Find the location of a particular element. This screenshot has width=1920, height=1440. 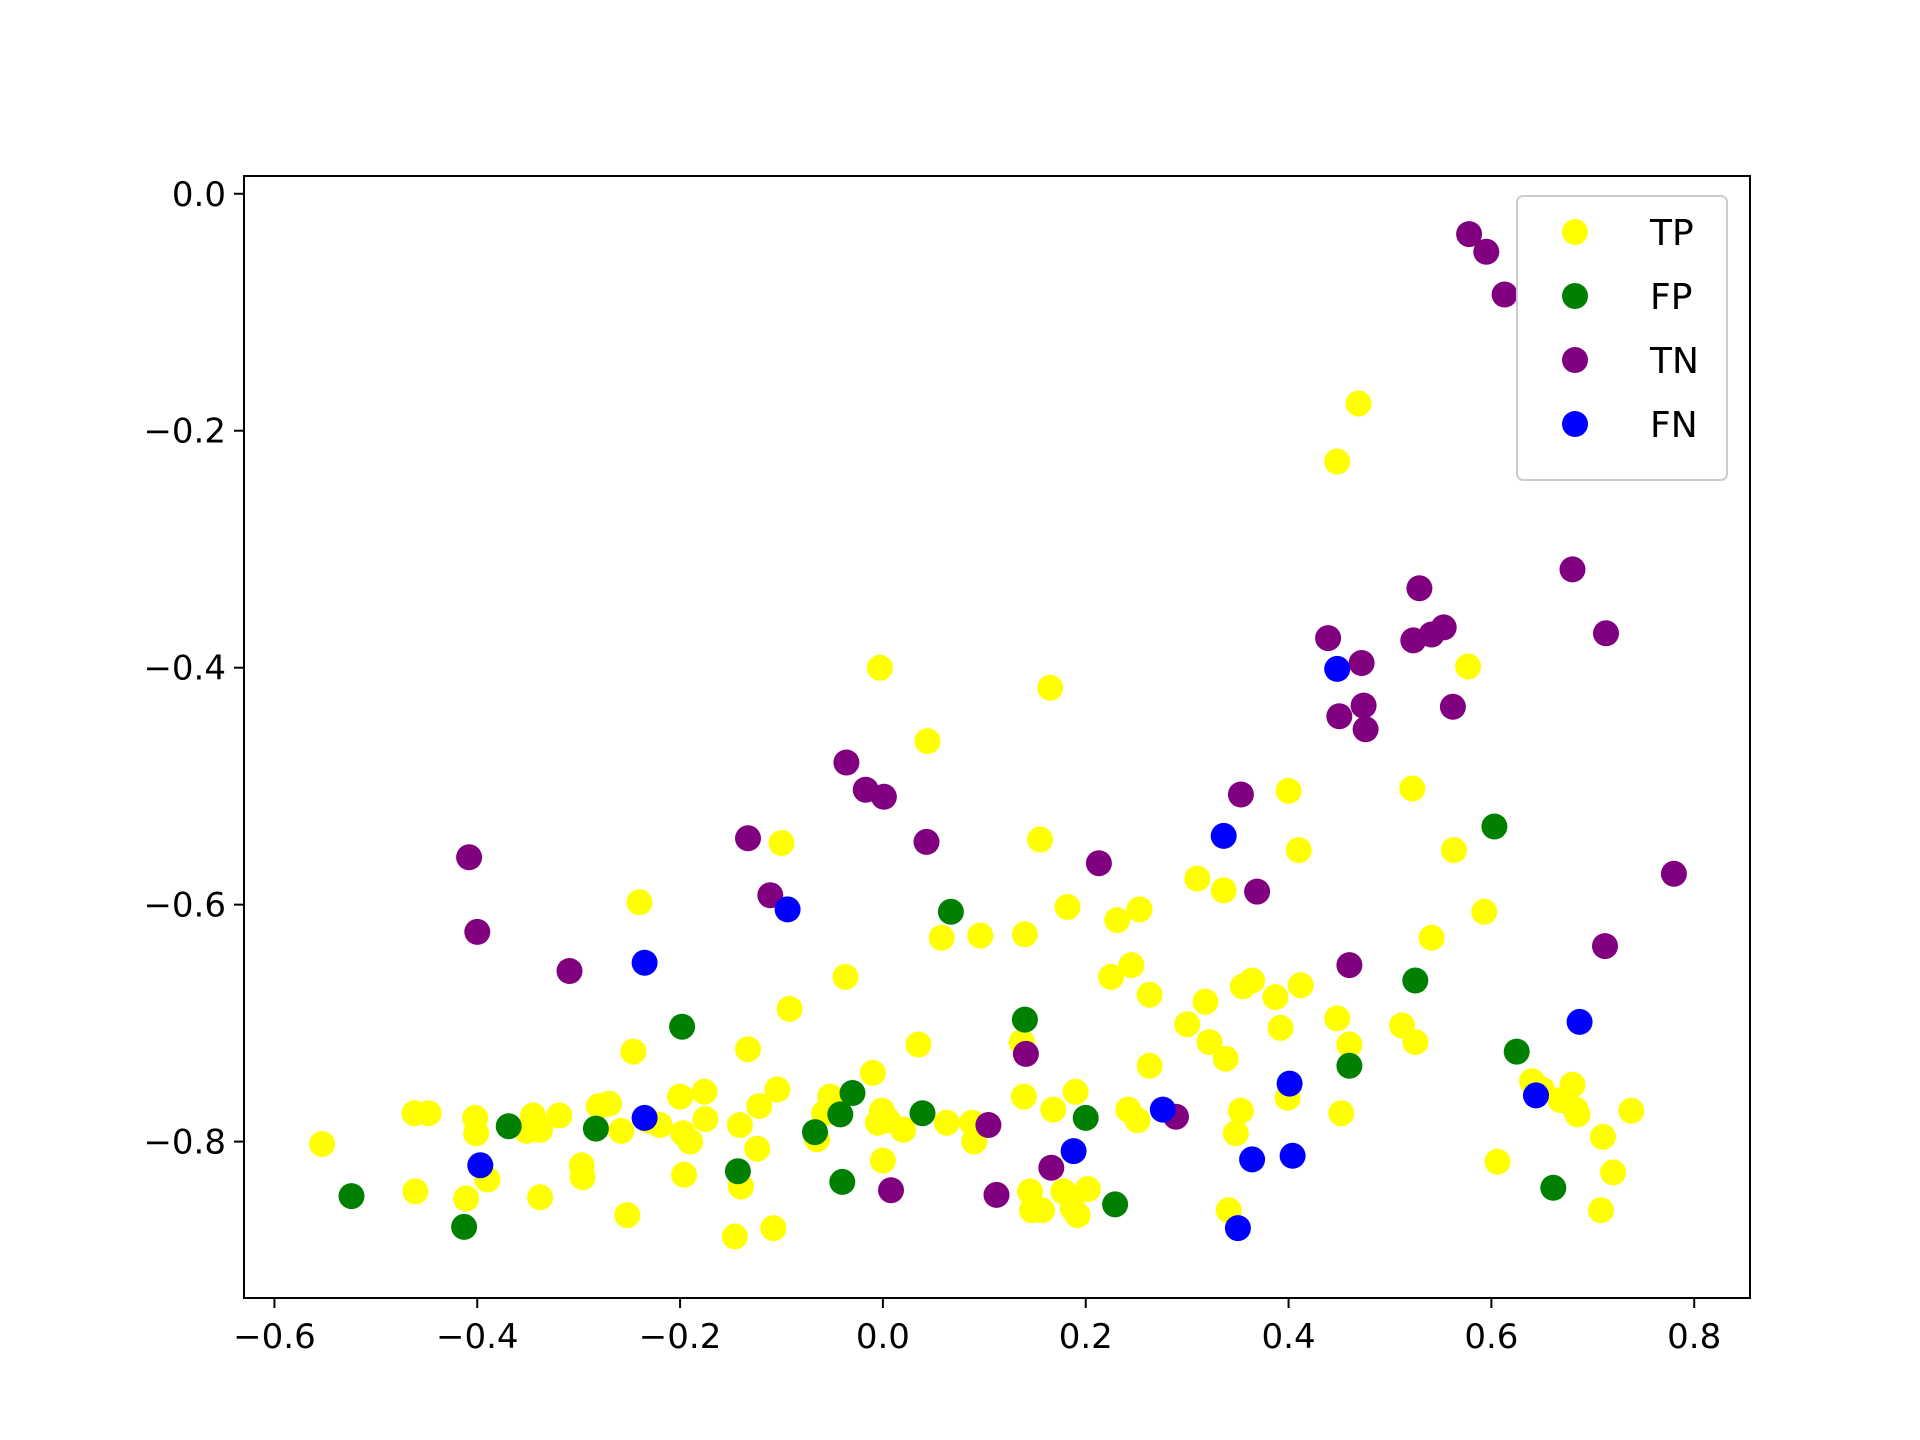

y-tick-label: −0.8 is located at coordinates (184, 1143).